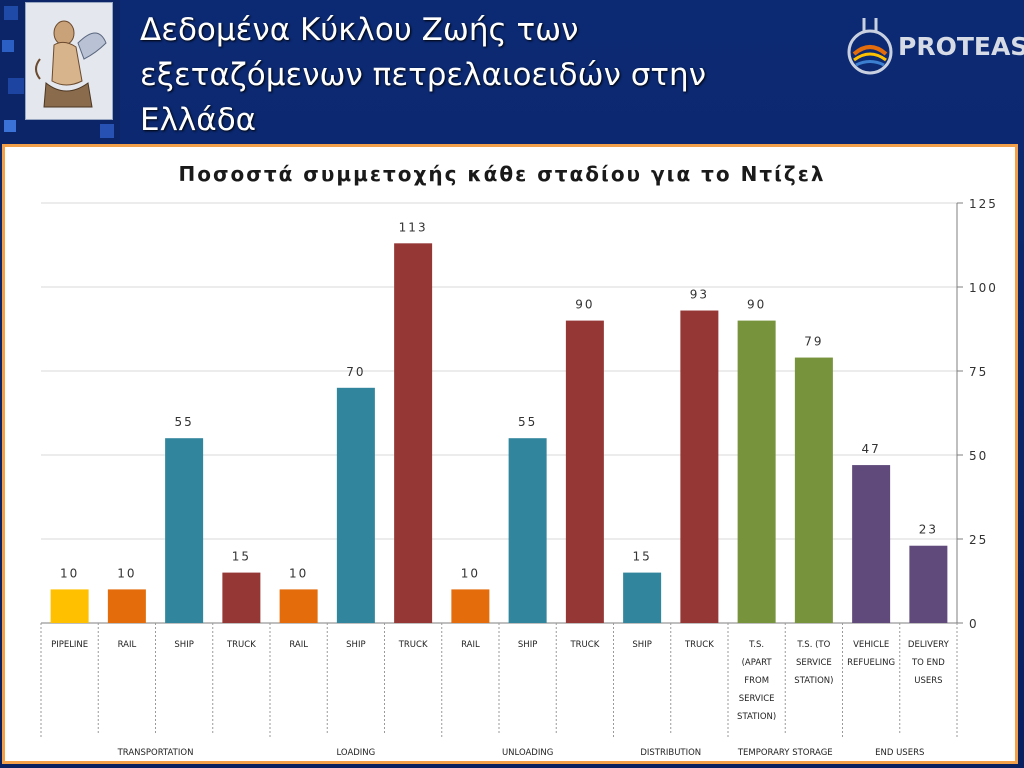  I want to click on slide-title-line-2: εξεταζόμενων πετρελαιοειδών στην, so click(423, 75).